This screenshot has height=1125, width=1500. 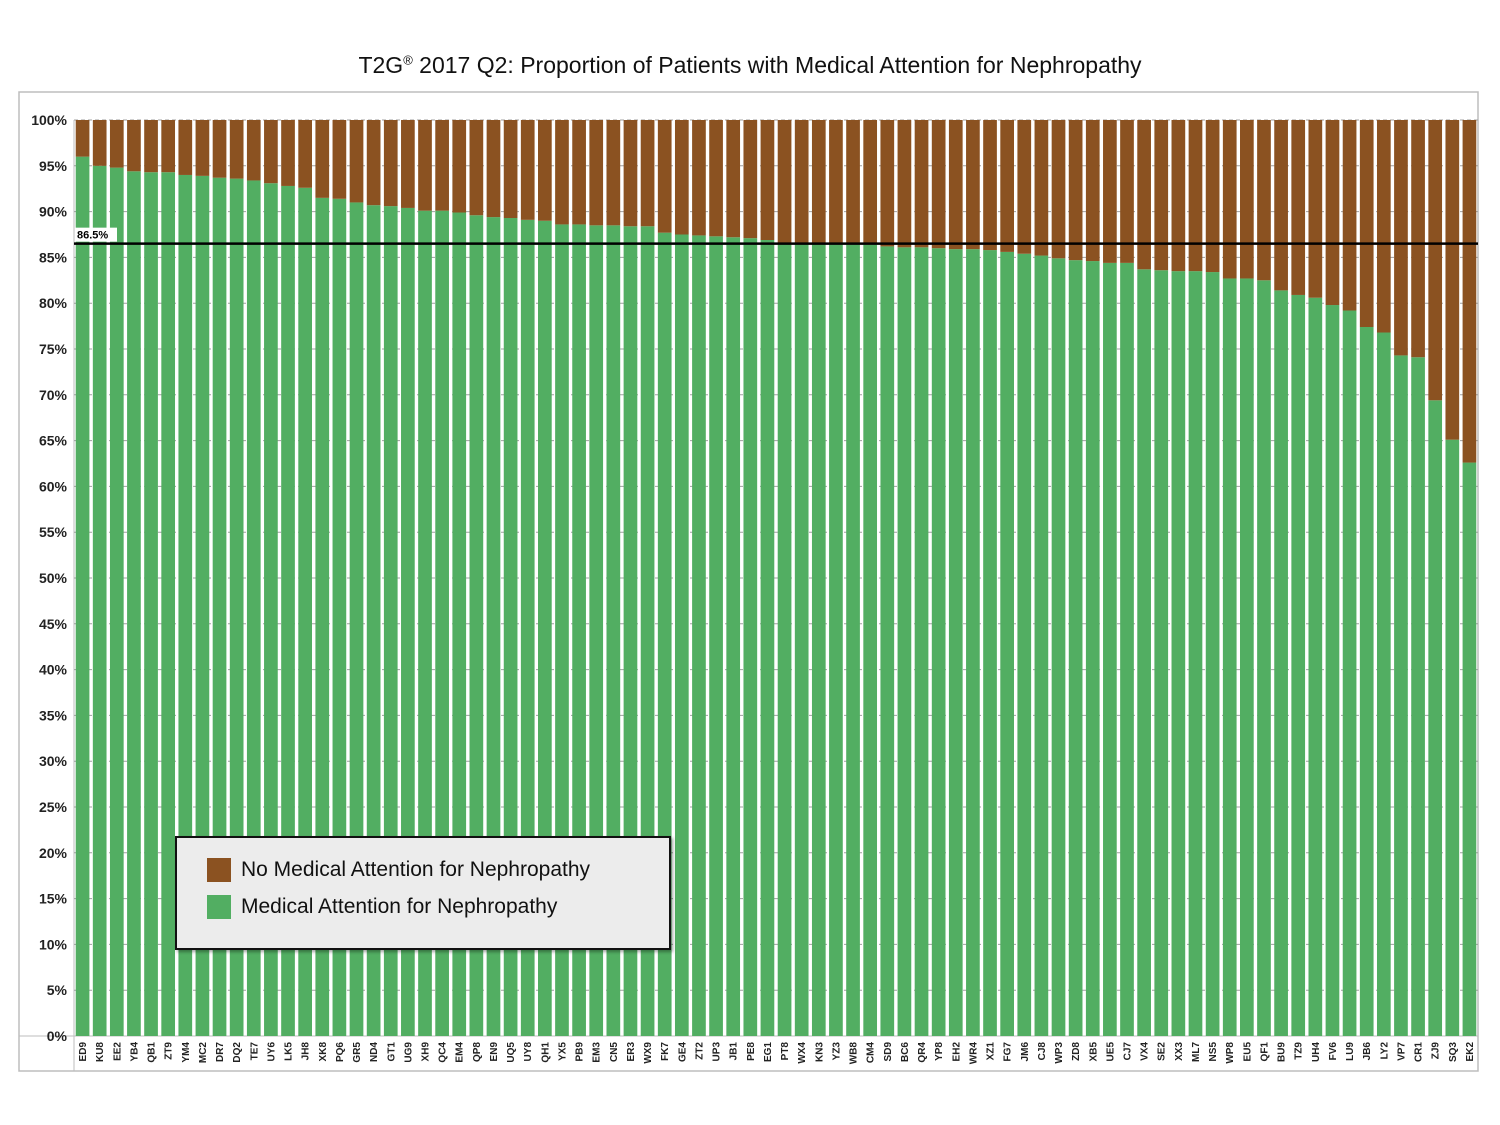 I want to click on x-tick-label: UY6, so click(x=271, y=1052).